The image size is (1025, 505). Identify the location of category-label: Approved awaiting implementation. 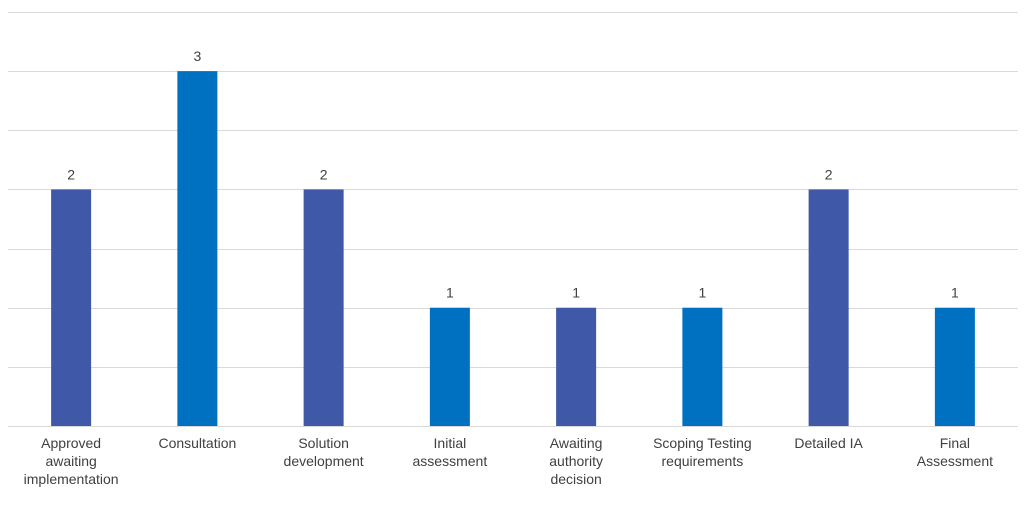
(71, 461).